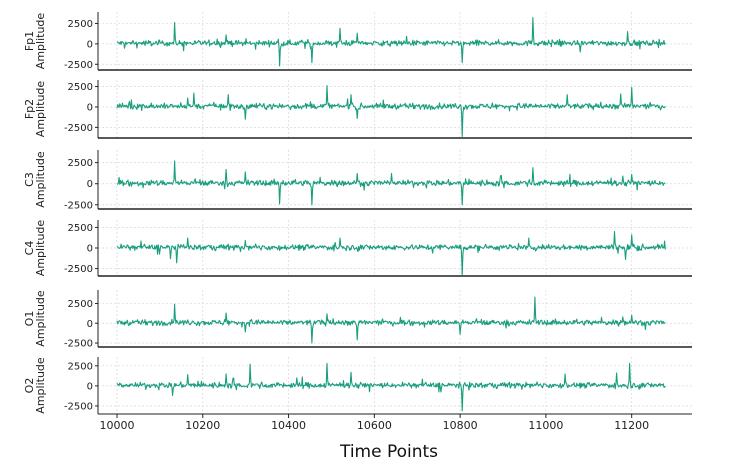 The height and width of the screenshot is (473, 744). Describe the element at coordinates (391, 320) in the screenshot. I see `signal-line-o1` at that location.